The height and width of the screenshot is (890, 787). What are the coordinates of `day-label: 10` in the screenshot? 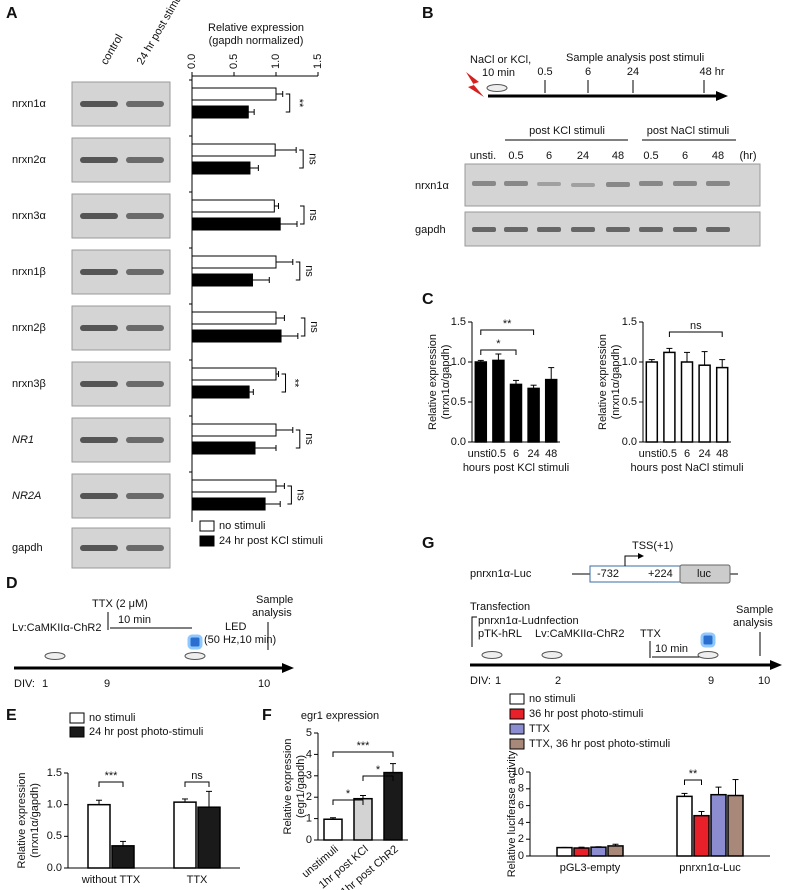 It's located at (264, 684).